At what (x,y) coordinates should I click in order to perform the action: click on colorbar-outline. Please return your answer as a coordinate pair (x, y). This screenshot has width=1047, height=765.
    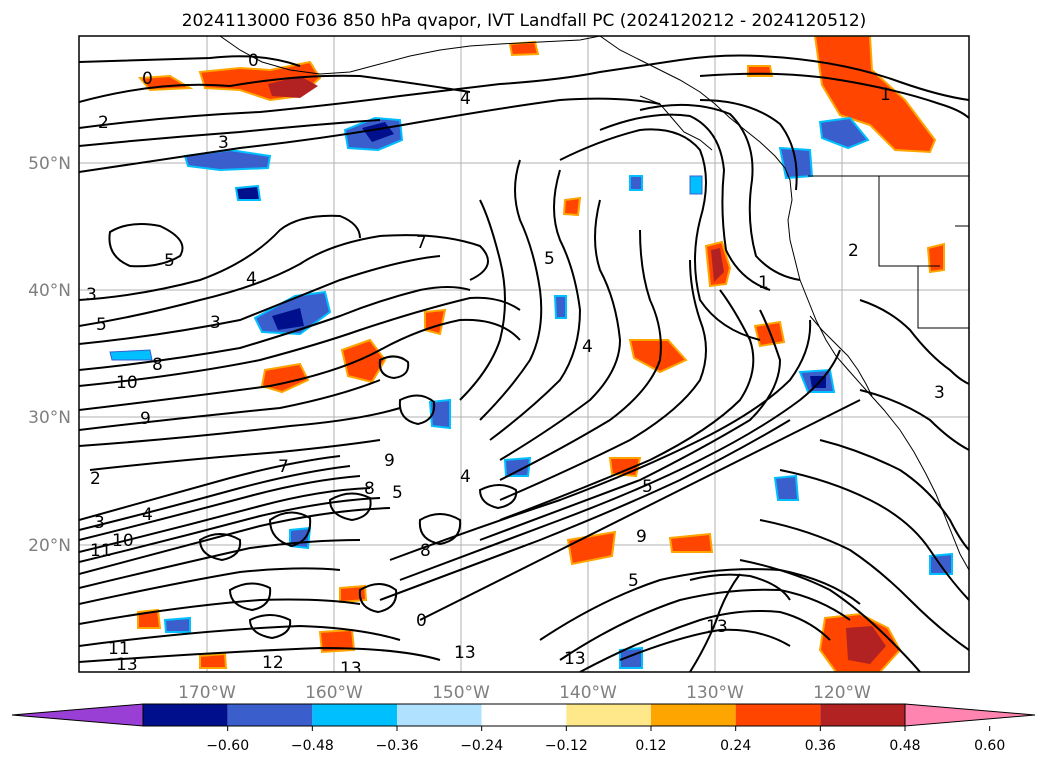
    Looking at the image, I should click on (524, 715).